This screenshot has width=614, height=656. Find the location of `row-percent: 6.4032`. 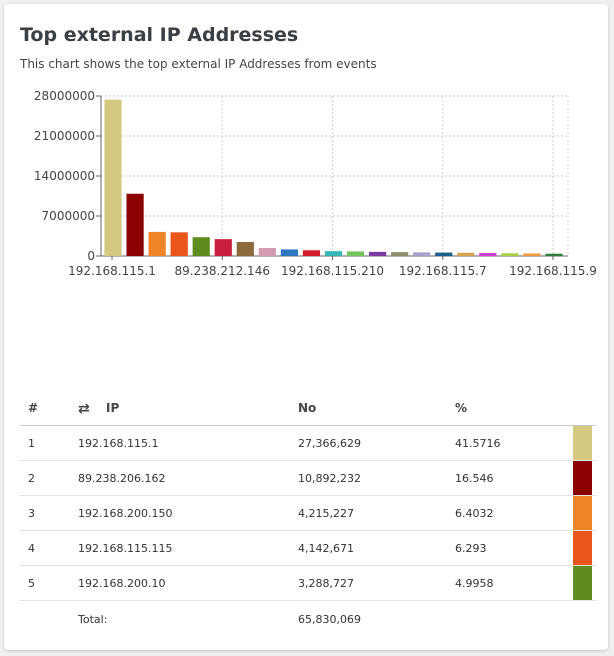

row-percent: 6.4032 is located at coordinates (474, 513).